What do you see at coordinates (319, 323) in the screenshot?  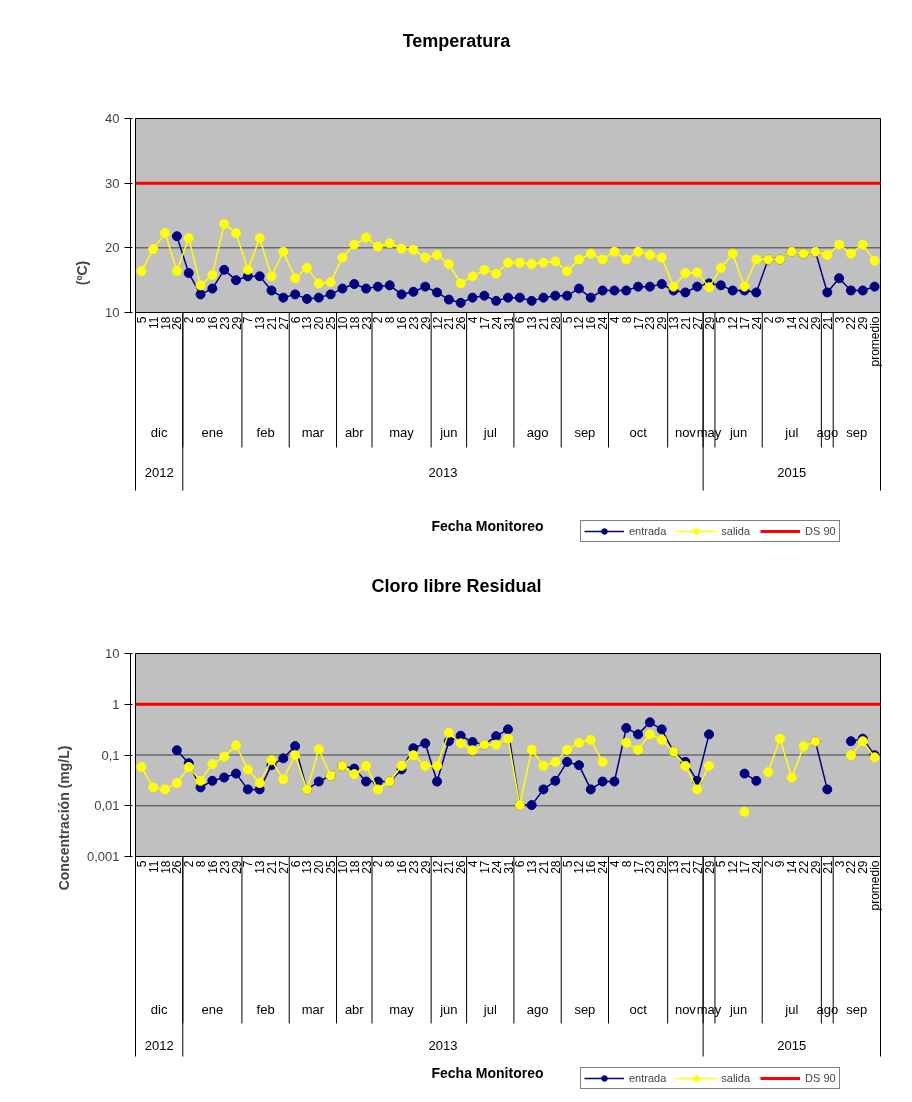 I see `x-tick-label: 20` at bounding box center [319, 323].